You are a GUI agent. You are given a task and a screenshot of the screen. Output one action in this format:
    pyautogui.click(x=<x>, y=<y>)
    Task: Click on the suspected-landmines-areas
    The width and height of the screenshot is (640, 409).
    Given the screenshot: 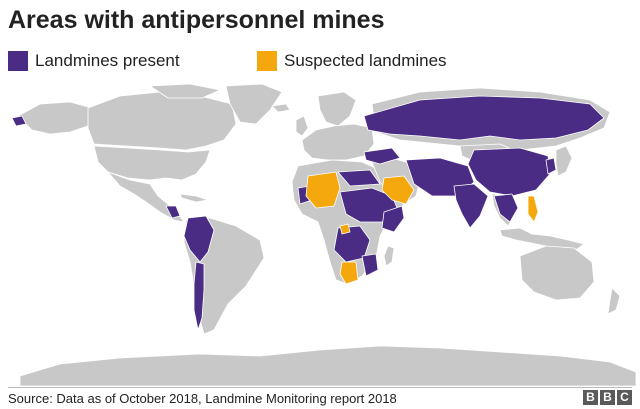 What is the action you would take?
    pyautogui.click(x=422, y=228)
    